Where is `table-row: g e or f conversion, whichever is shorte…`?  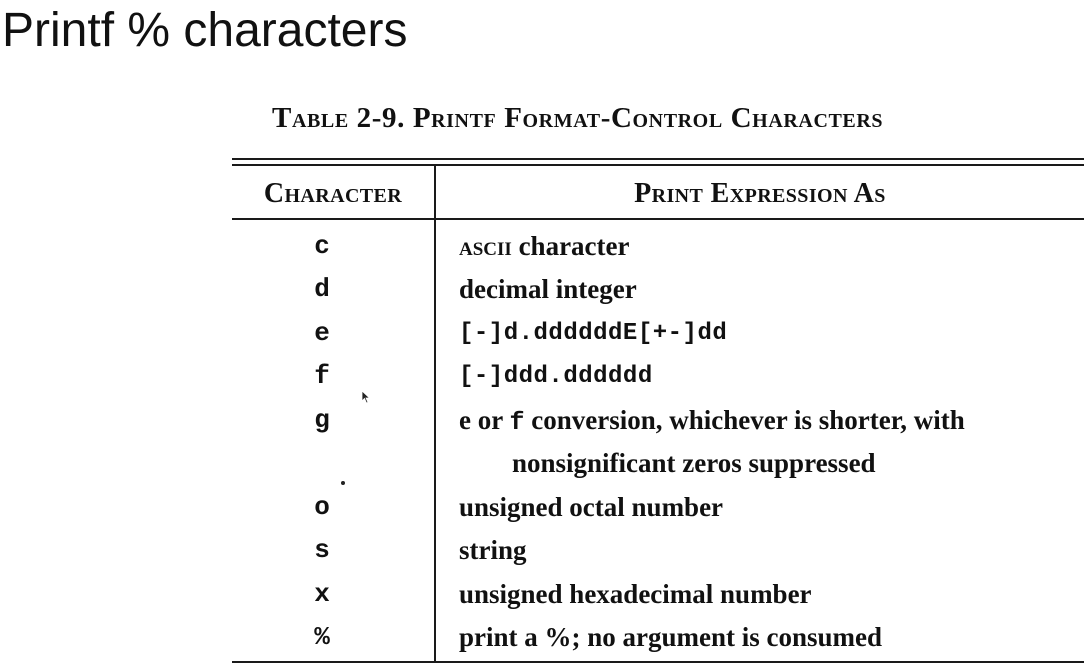 table-row: g e or f conversion, whichever is shorte… is located at coordinates (658, 442).